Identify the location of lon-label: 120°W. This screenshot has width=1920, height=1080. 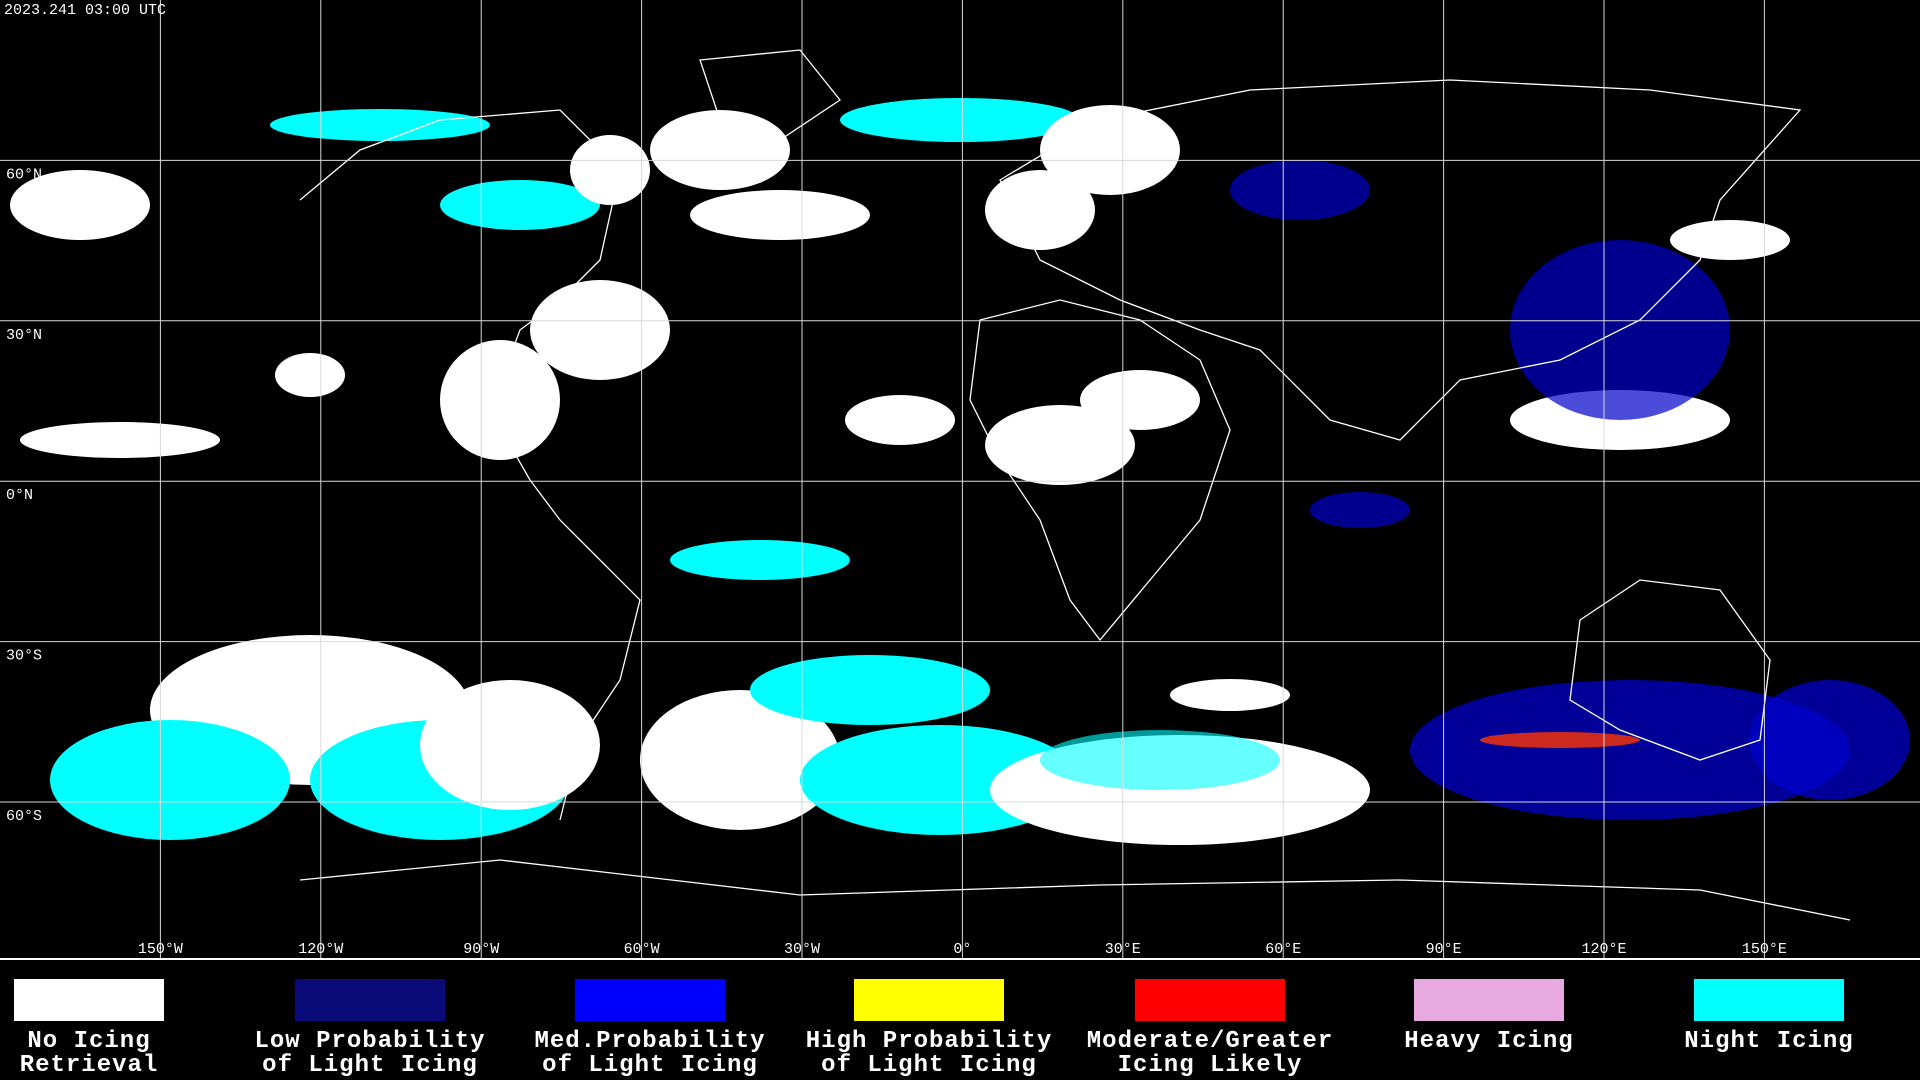
(320, 949).